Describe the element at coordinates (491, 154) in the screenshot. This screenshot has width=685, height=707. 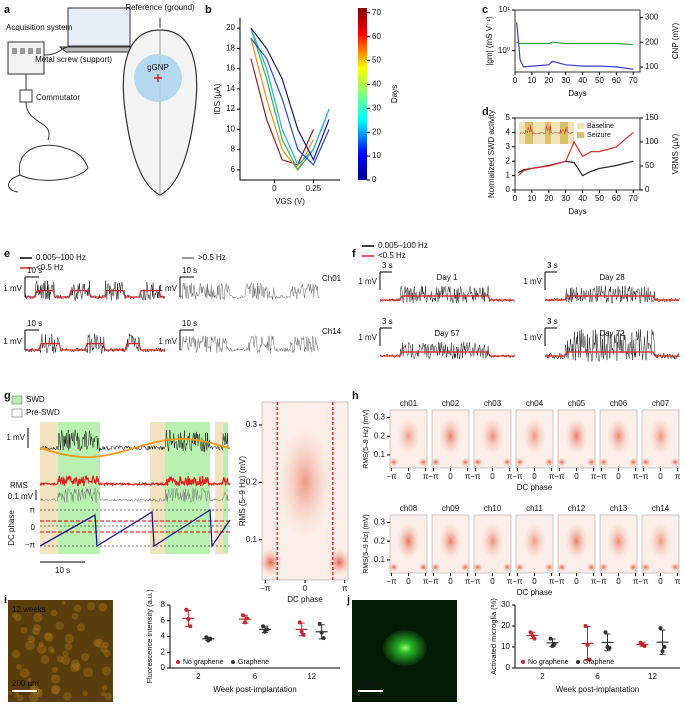
I see `label: Normalized SWD activity` at that location.